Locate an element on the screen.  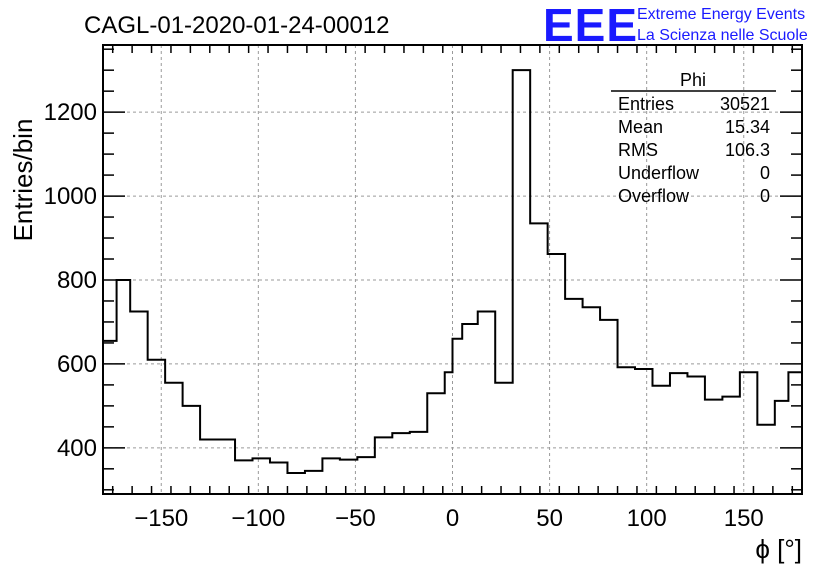
stats-value: 106.3 is located at coordinates (747, 150).